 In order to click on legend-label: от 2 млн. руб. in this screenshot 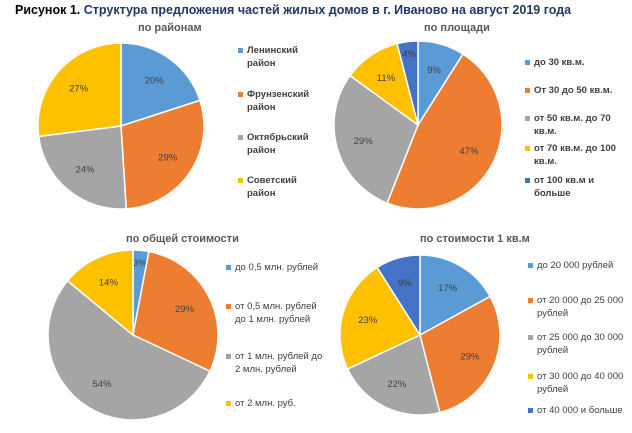, I will do `click(265, 403)`.